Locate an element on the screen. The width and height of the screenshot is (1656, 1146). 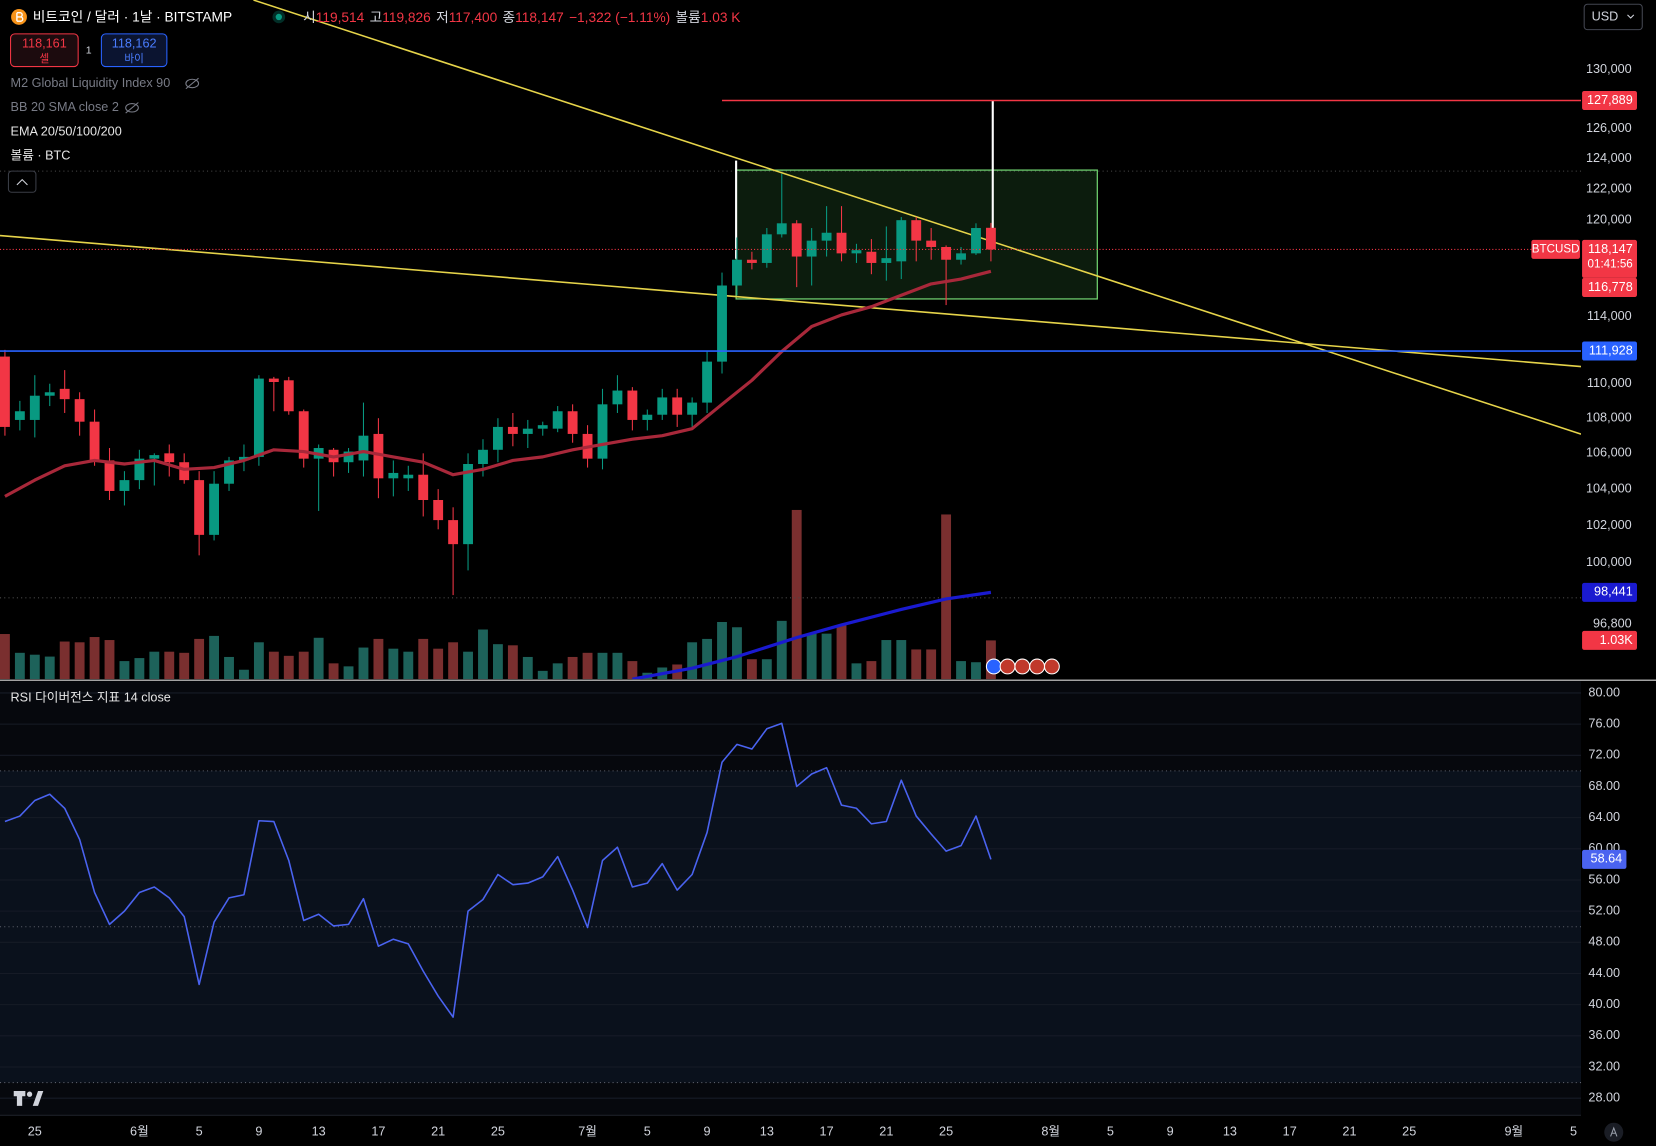
price-tag-label: 127,889 is located at coordinates (1610, 100).